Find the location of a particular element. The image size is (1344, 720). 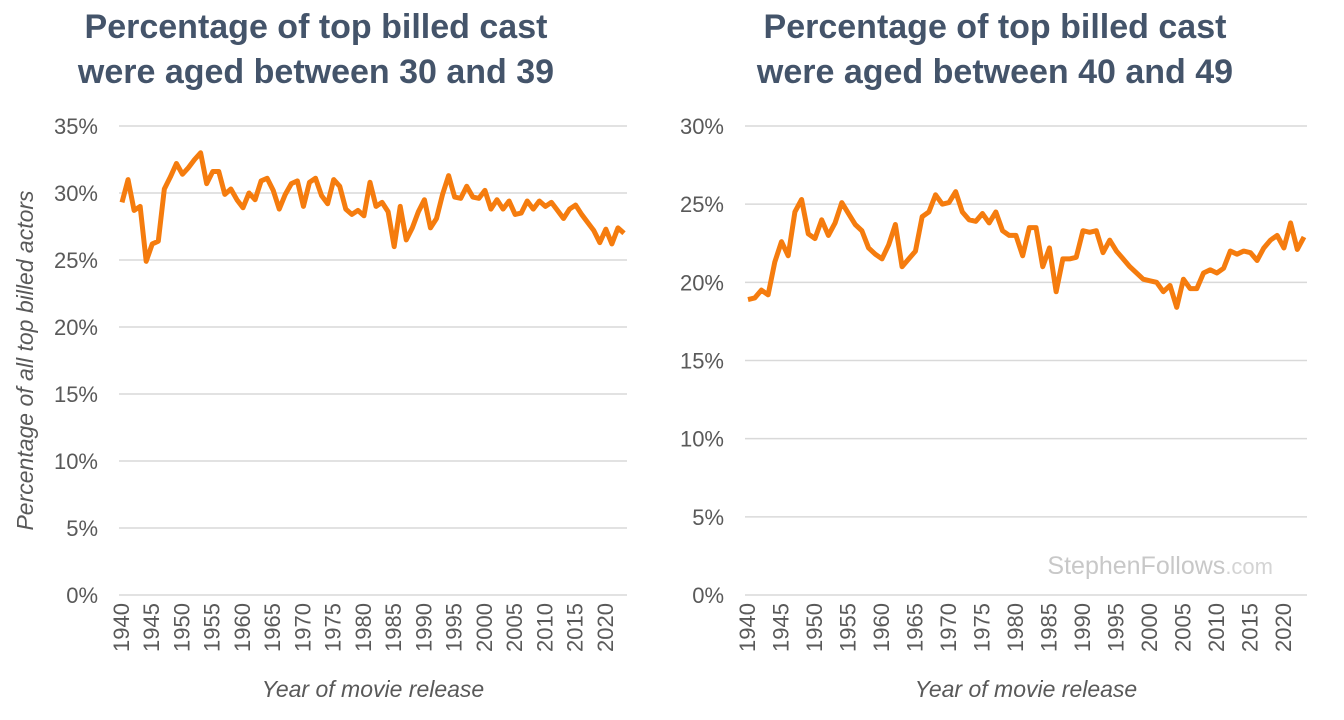

y-axis-title: Percentage of all top billed actors is located at coordinates (25, 360).